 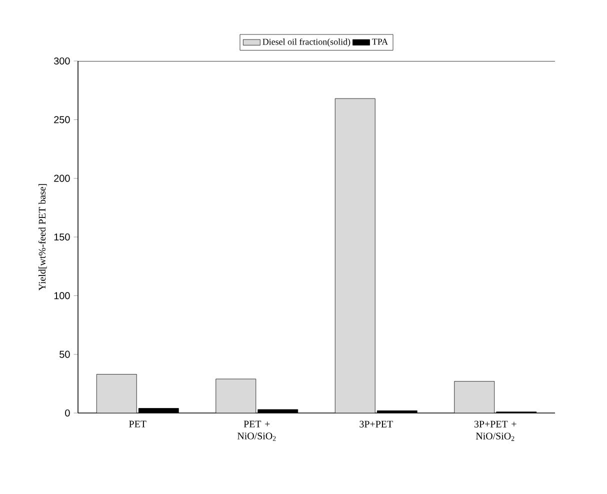 What do you see at coordinates (137, 424) in the screenshot?
I see `x-tick-label: PET` at bounding box center [137, 424].